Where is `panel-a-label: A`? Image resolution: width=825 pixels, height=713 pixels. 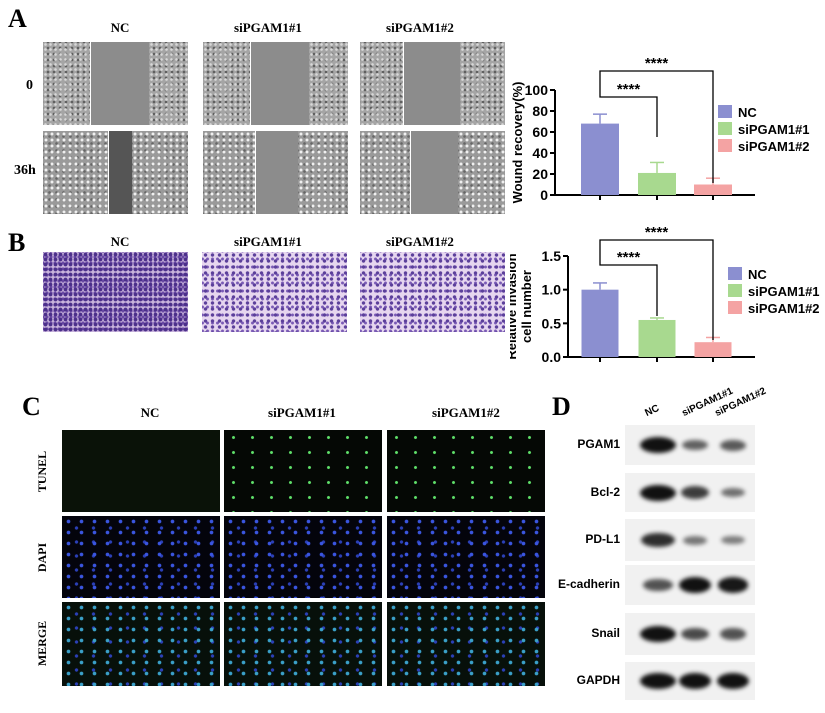
panel-a-label: A is located at coordinates (17, 18).